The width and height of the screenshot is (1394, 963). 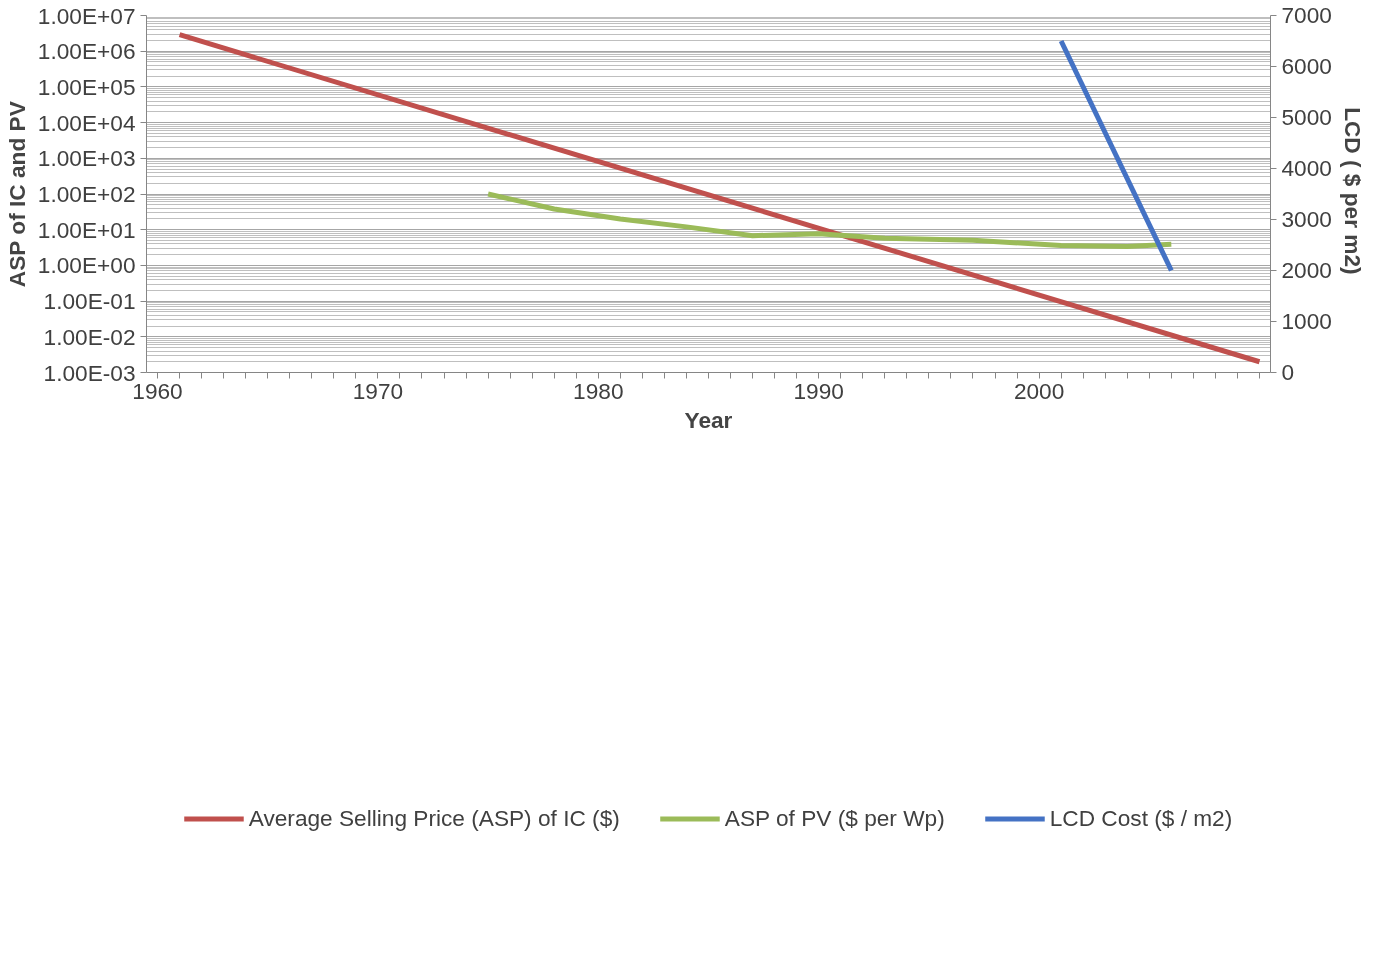 What do you see at coordinates (1306, 15) in the screenshot?
I see `y2-tick-label: 7000` at bounding box center [1306, 15].